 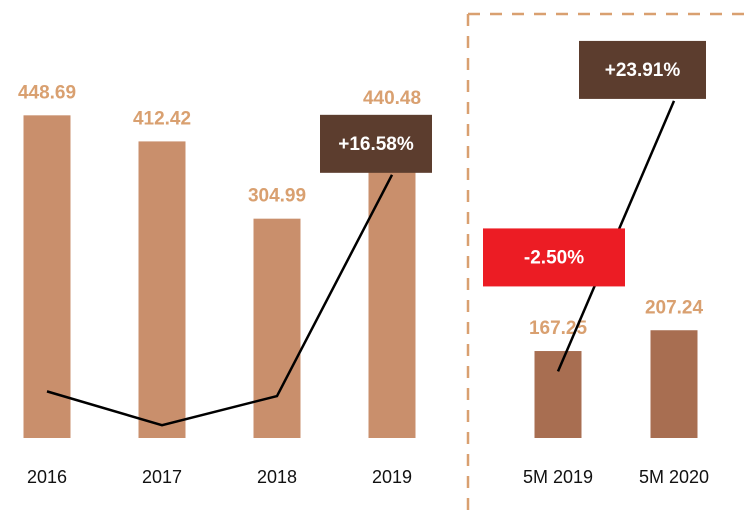 I want to click on x-tick-label: 2019, so click(x=392, y=477).